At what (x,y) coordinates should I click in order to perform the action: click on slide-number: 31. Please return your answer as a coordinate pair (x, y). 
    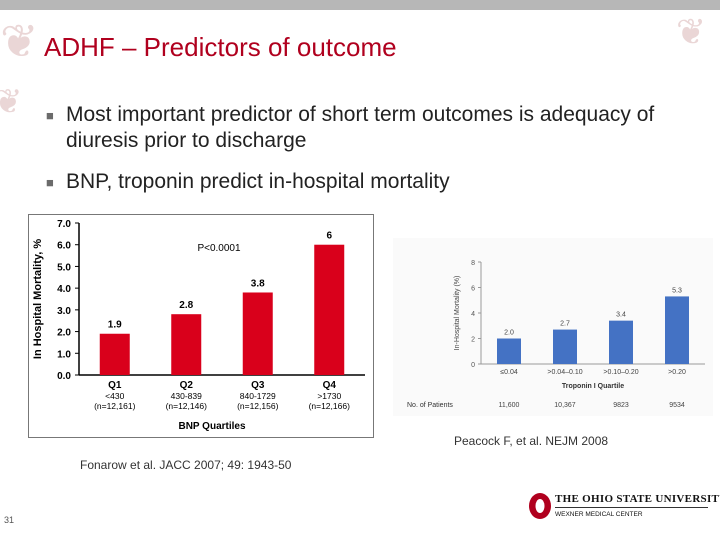
    Looking at the image, I should click on (9, 520).